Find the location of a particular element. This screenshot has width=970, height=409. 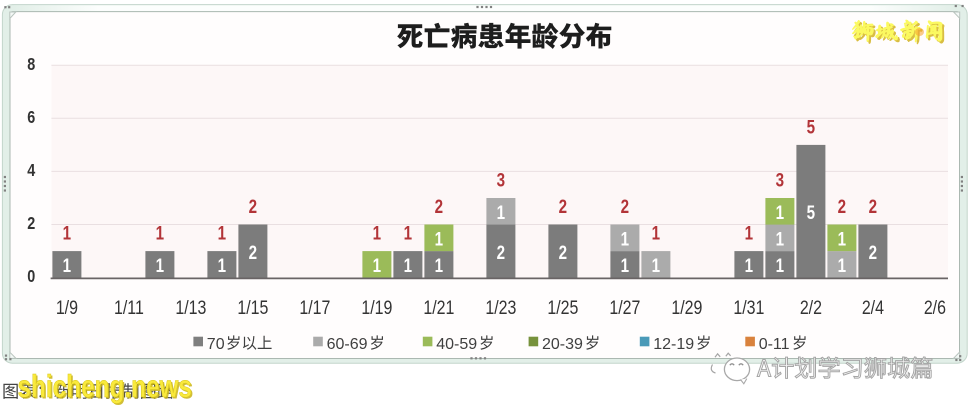

svg-text: 20-39 is located at coordinates (562, 344).